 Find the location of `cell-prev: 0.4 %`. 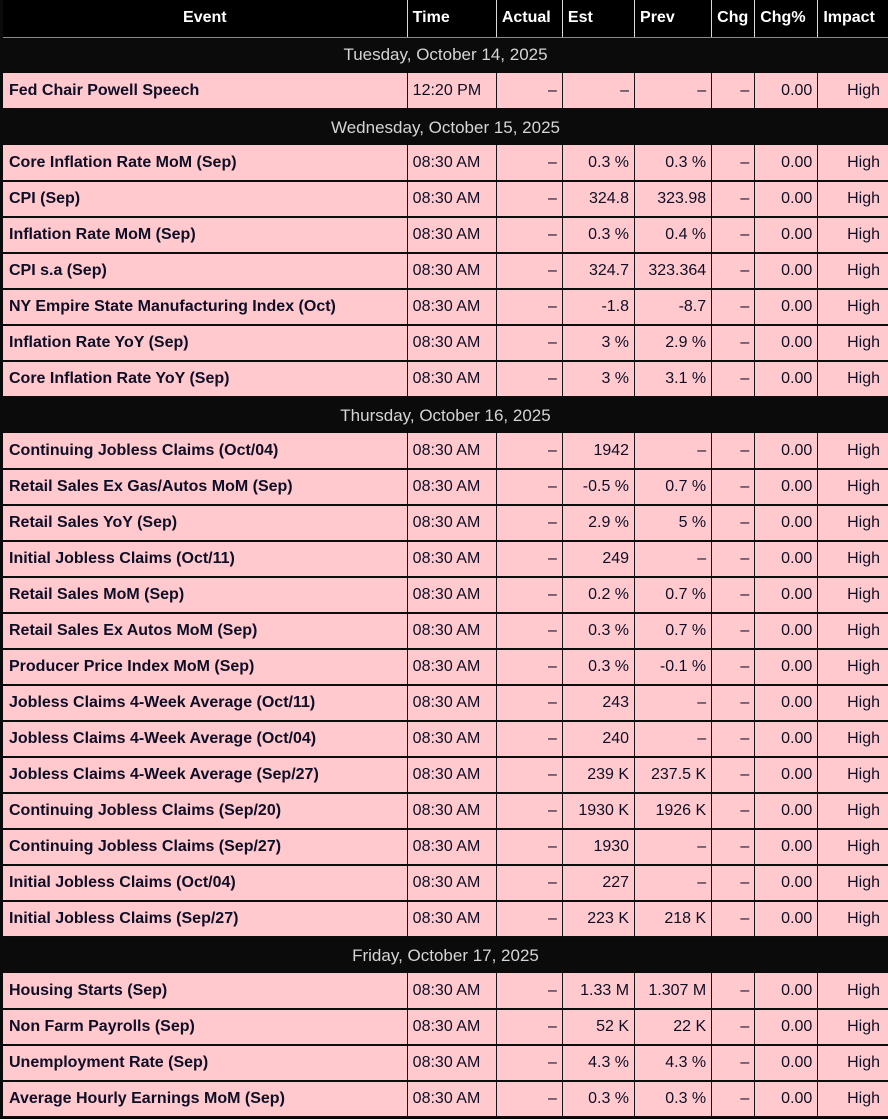

cell-prev: 0.4 % is located at coordinates (673, 235).